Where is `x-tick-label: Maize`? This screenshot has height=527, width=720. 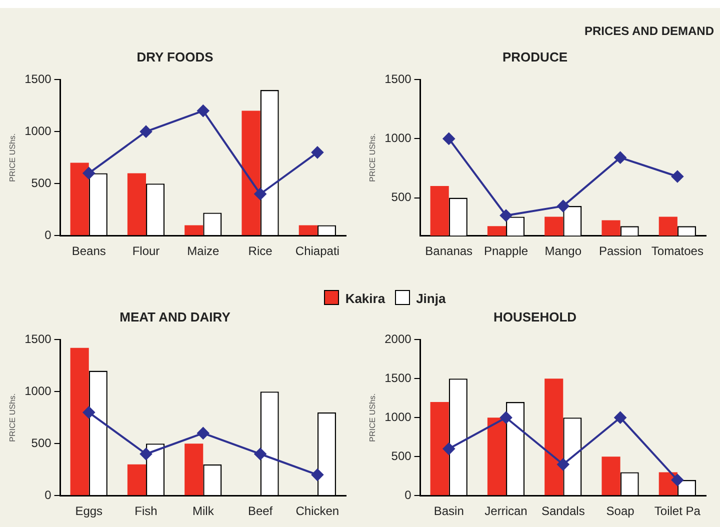 x-tick-label: Maize is located at coordinates (203, 251).